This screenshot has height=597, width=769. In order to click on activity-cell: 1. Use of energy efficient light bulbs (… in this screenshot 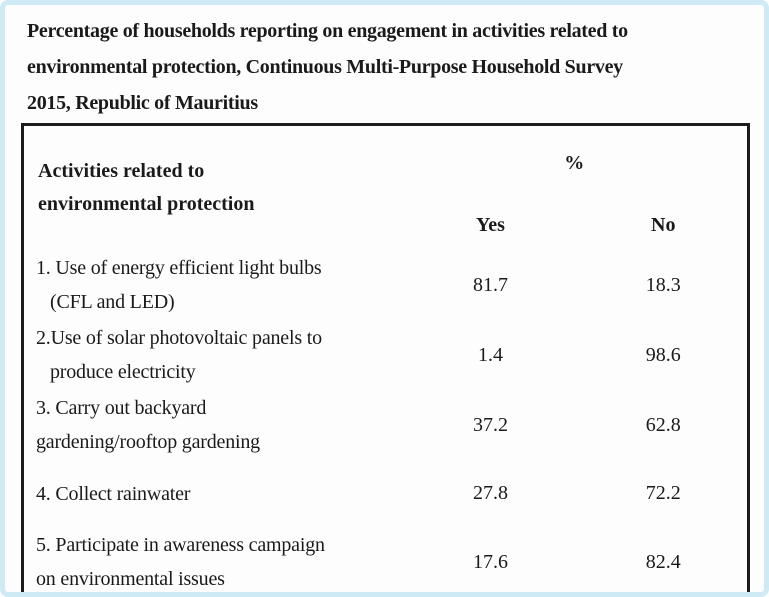, I will do `click(212, 285)`.